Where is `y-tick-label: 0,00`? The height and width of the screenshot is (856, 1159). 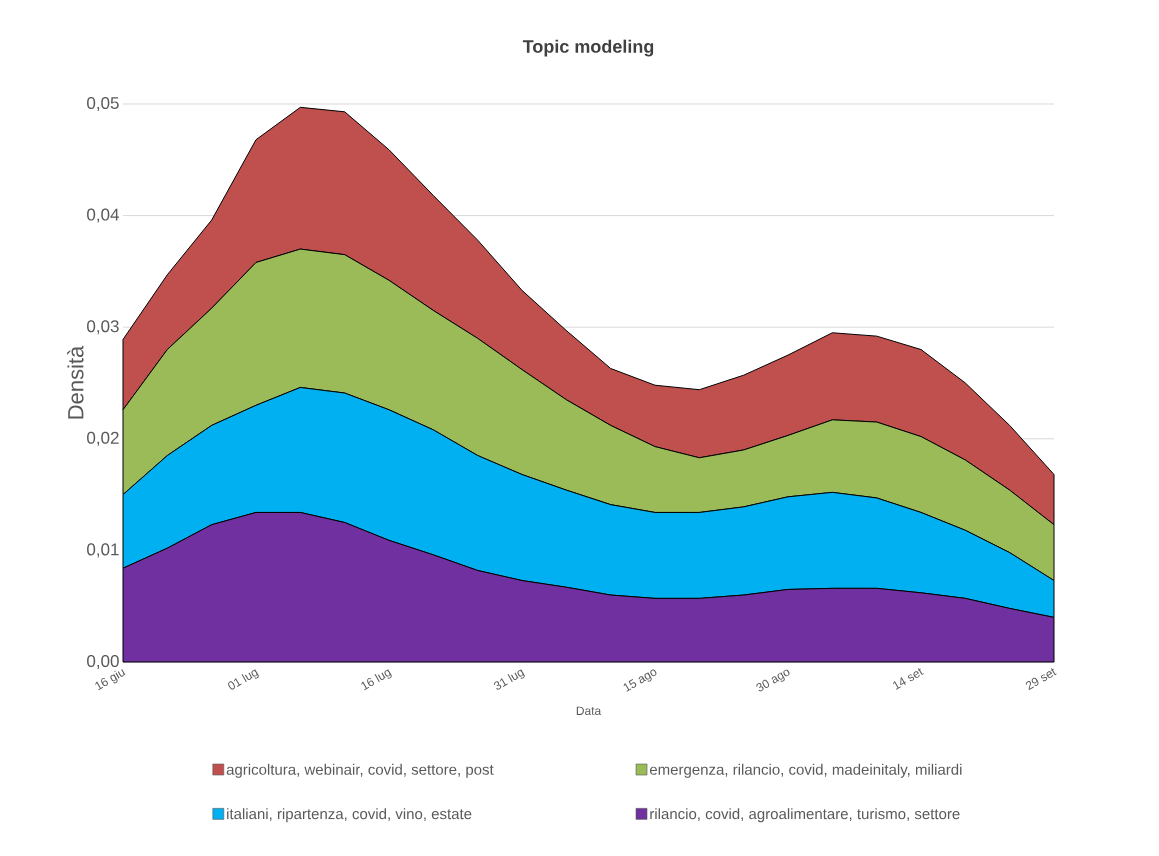
y-tick-label: 0,00 is located at coordinates (103, 662).